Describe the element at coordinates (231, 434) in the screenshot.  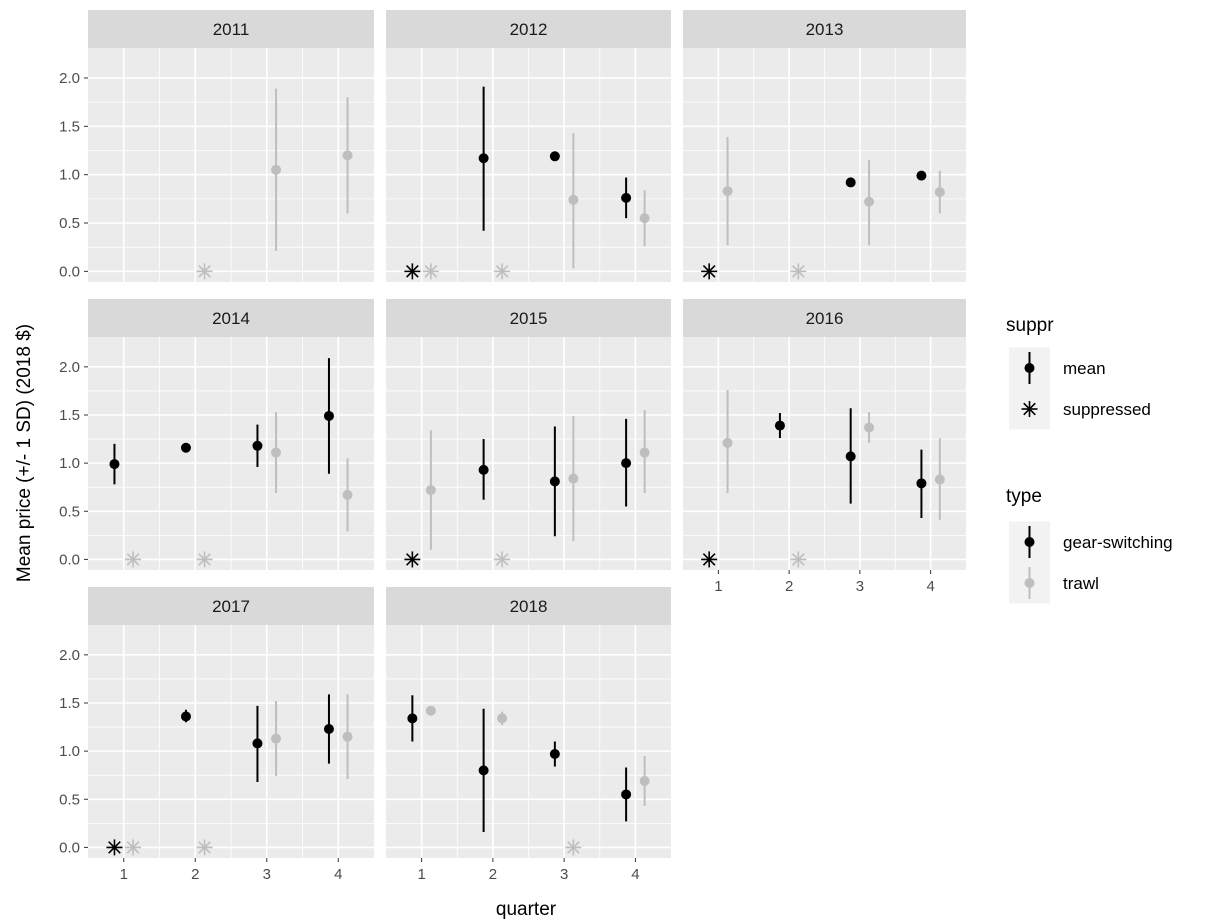
I see `facet-panel-2014: 2014` at that location.